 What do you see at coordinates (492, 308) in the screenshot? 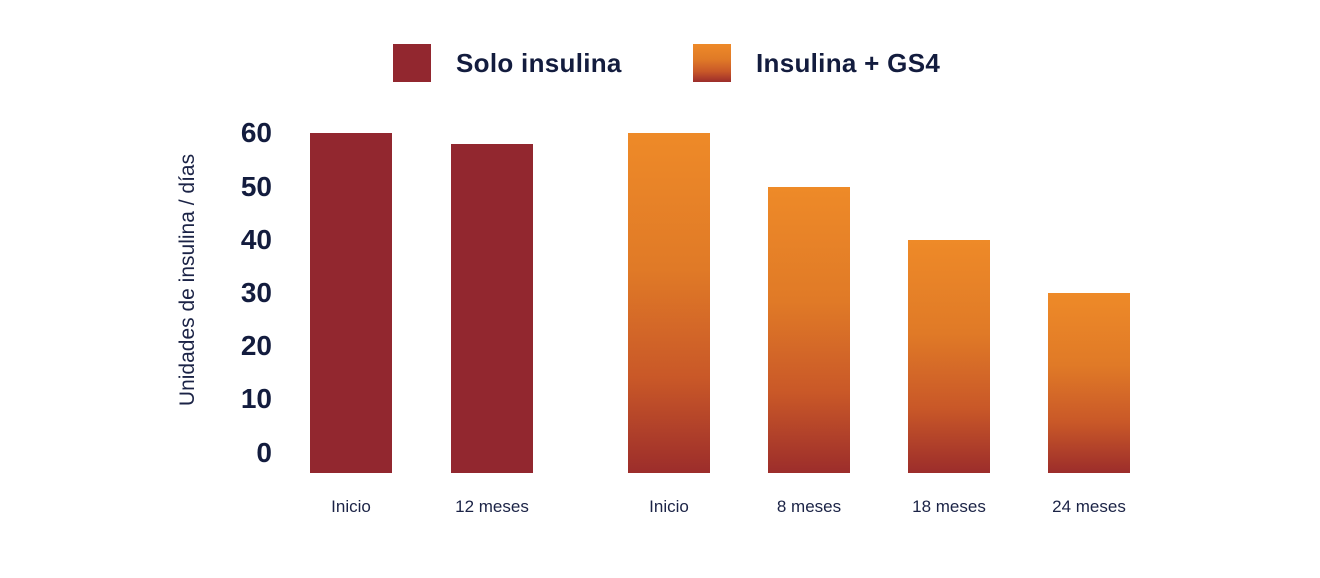
I see `bar-solo-insulina-12-meses` at bounding box center [492, 308].